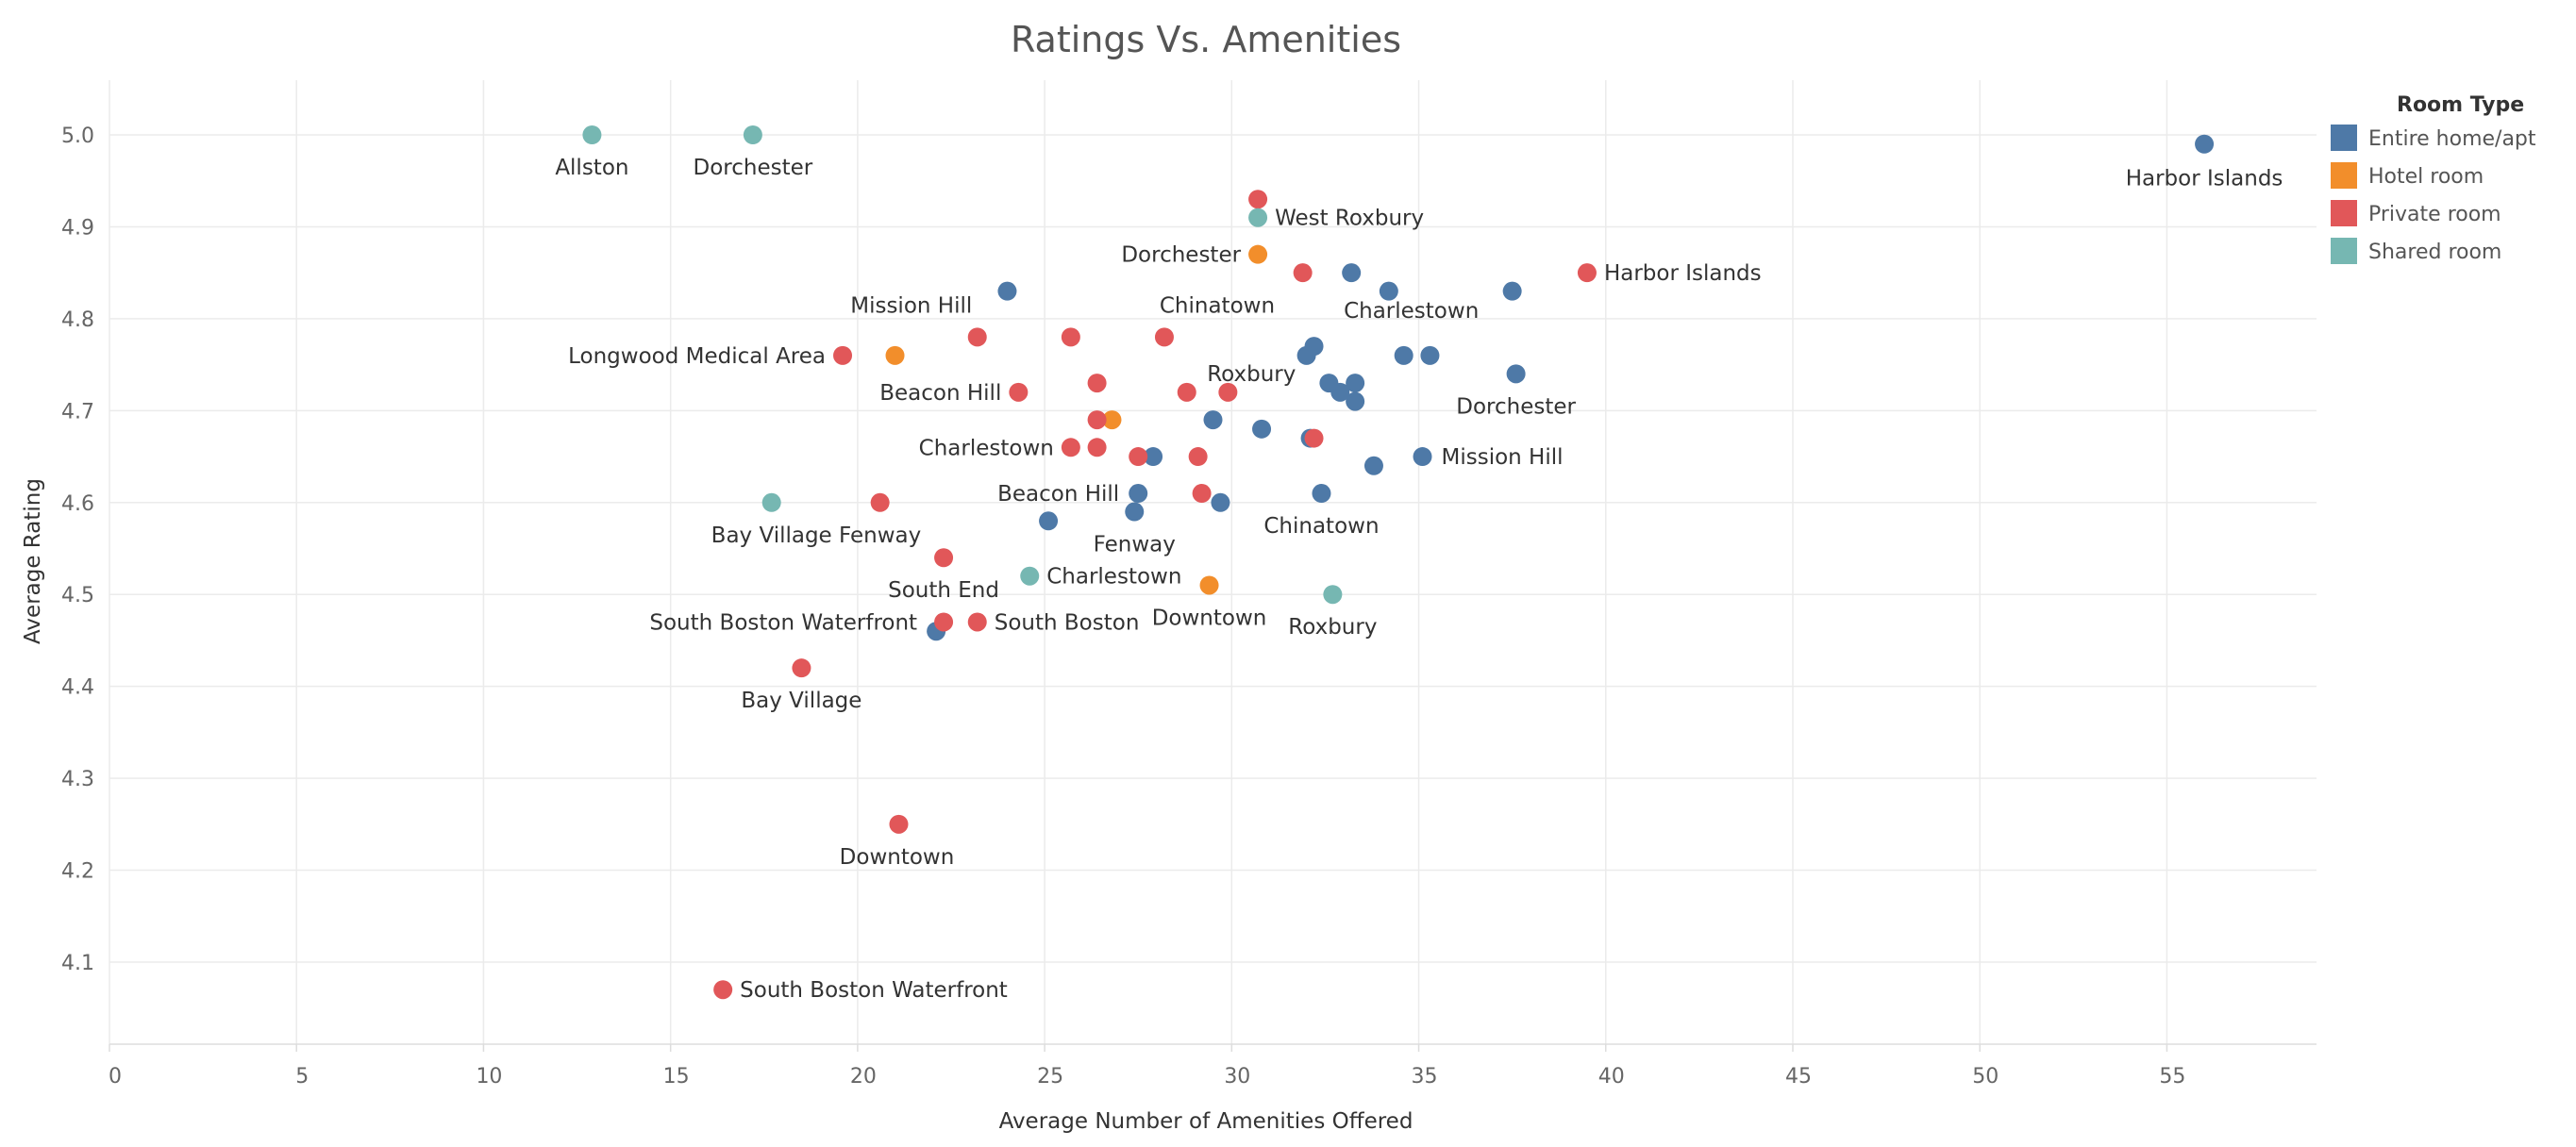 The width and height of the screenshot is (2576, 1147). Describe the element at coordinates (880, 536) in the screenshot. I see `point-label: Fenway` at that location.